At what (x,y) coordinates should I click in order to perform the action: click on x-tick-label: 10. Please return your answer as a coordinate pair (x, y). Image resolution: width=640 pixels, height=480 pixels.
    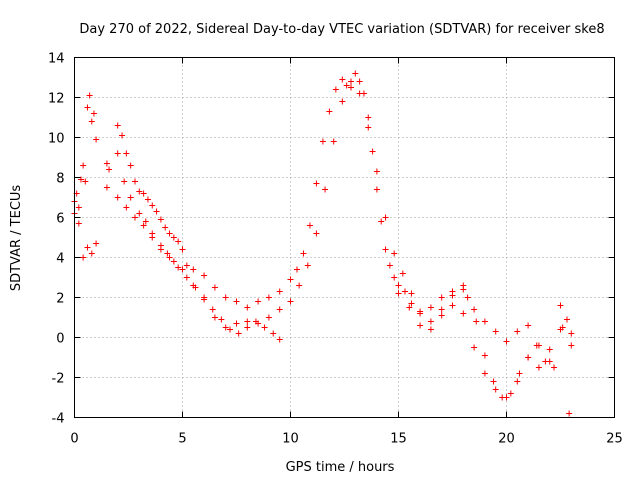
    Looking at the image, I should click on (290, 439).